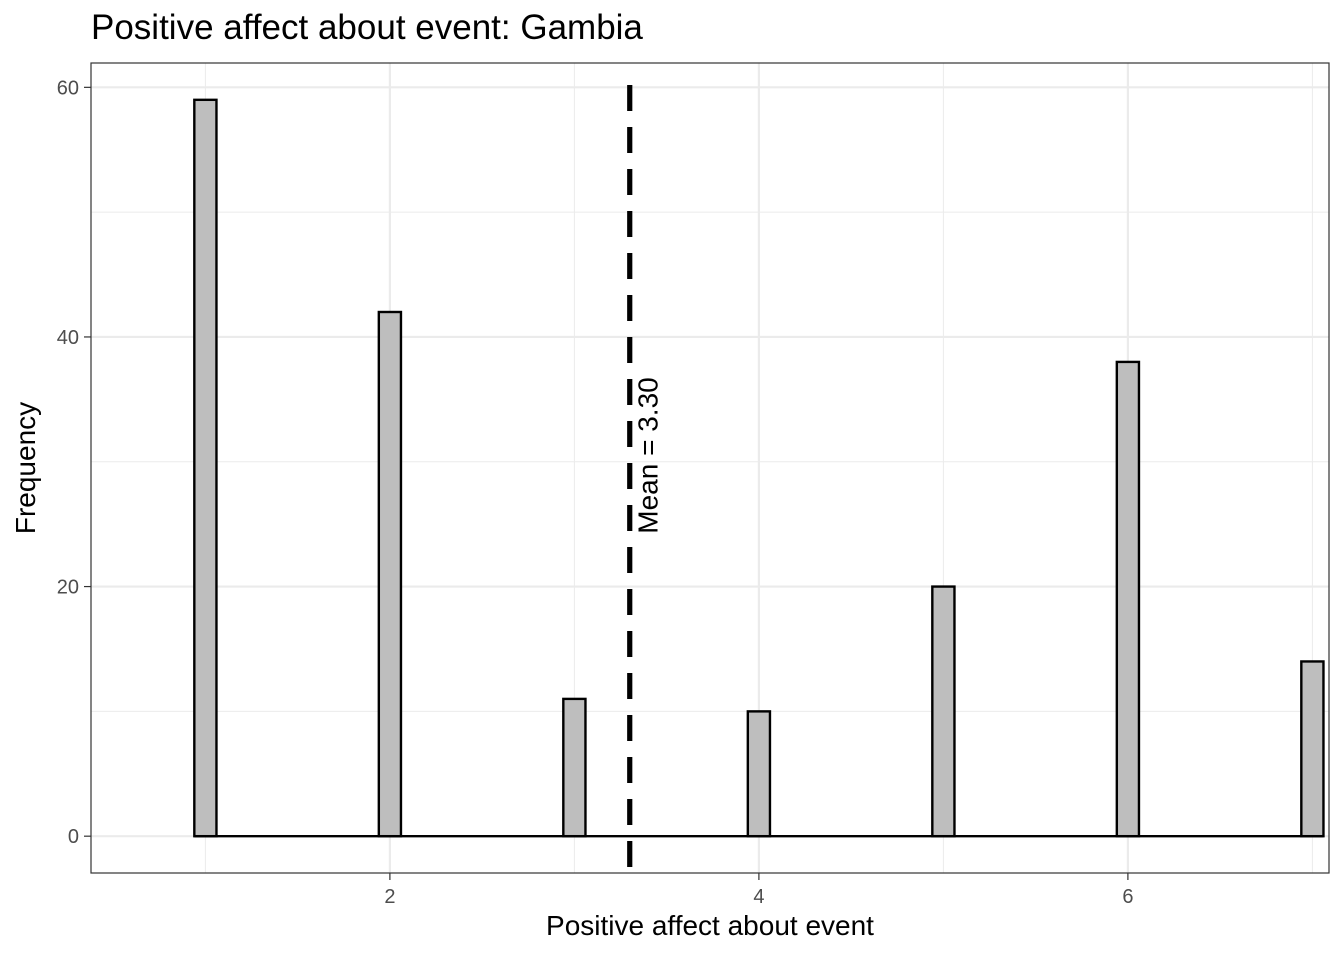 This screenshot has height=960, width=1344. What do you see at coordinates (68, 338) in the screenshot?
I see `y-tick-label: 40` at bounding box center [68, 338].